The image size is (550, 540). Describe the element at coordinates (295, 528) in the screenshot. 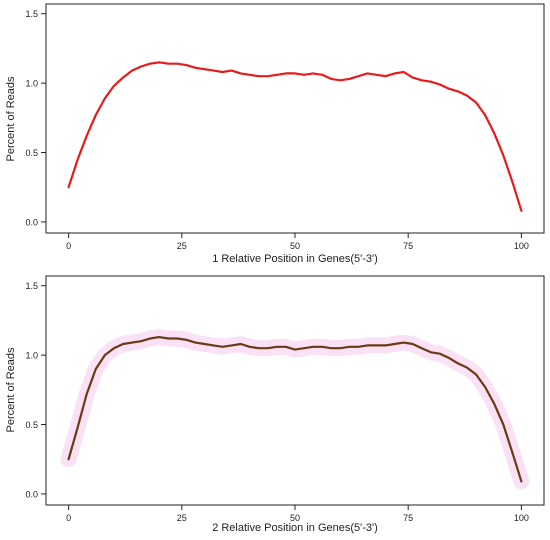

I see `x-axis-label: 2 Relative Position in Genes(5'-3')` at that location.